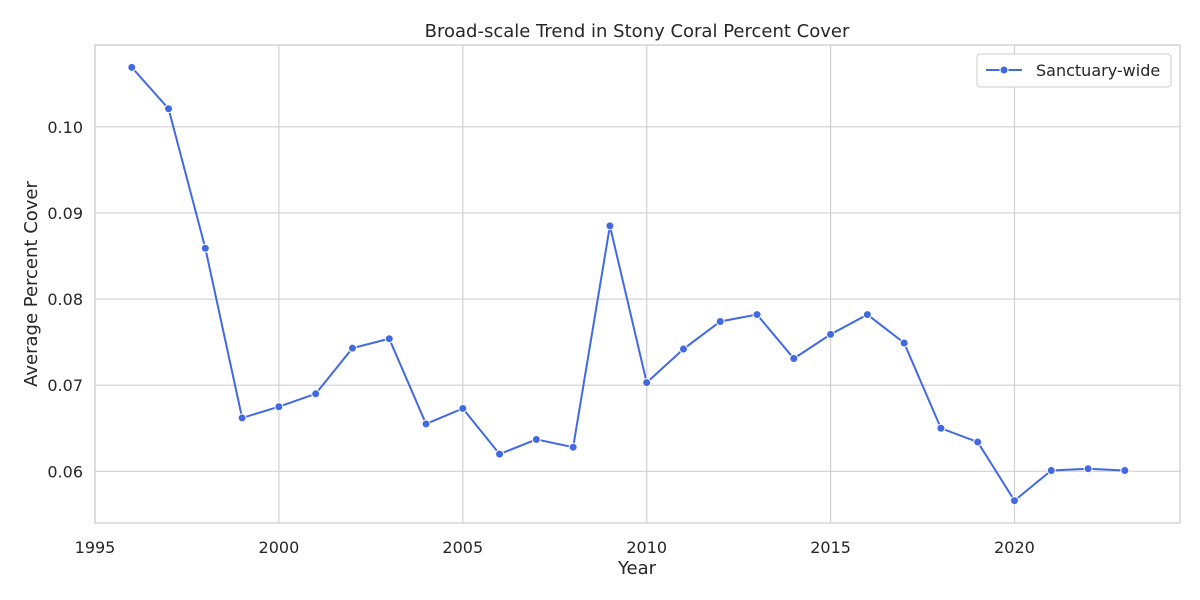 The image size is (1200, 600). Describe the element at coordinates (646, 547) in the screenshot. I see `x-tick-label: 2010` at that location.